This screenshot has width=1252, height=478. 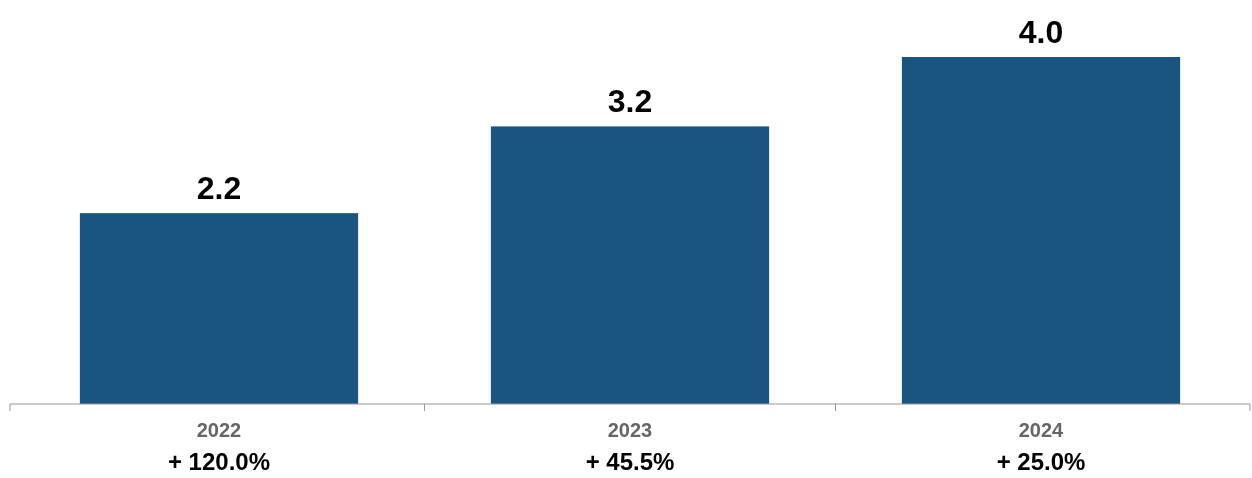 I want to click on text: + 45.5%, so click(x=630, y=461).